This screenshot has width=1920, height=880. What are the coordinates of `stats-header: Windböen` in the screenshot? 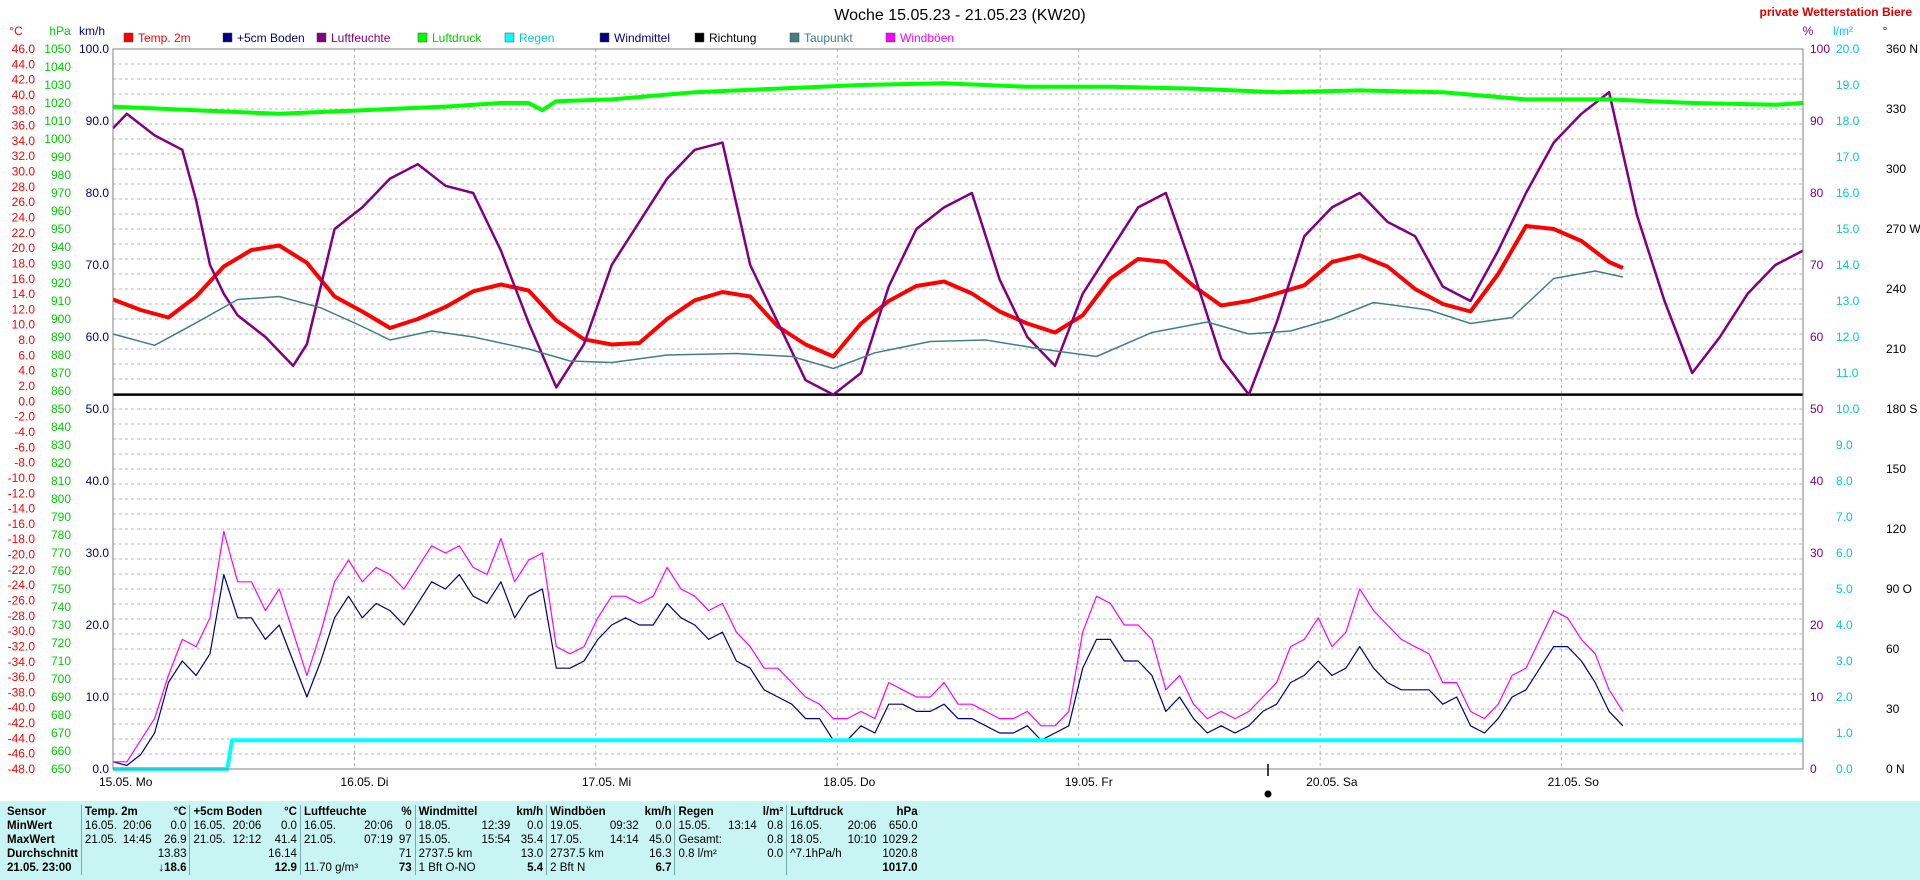 It's located at (594, 812).